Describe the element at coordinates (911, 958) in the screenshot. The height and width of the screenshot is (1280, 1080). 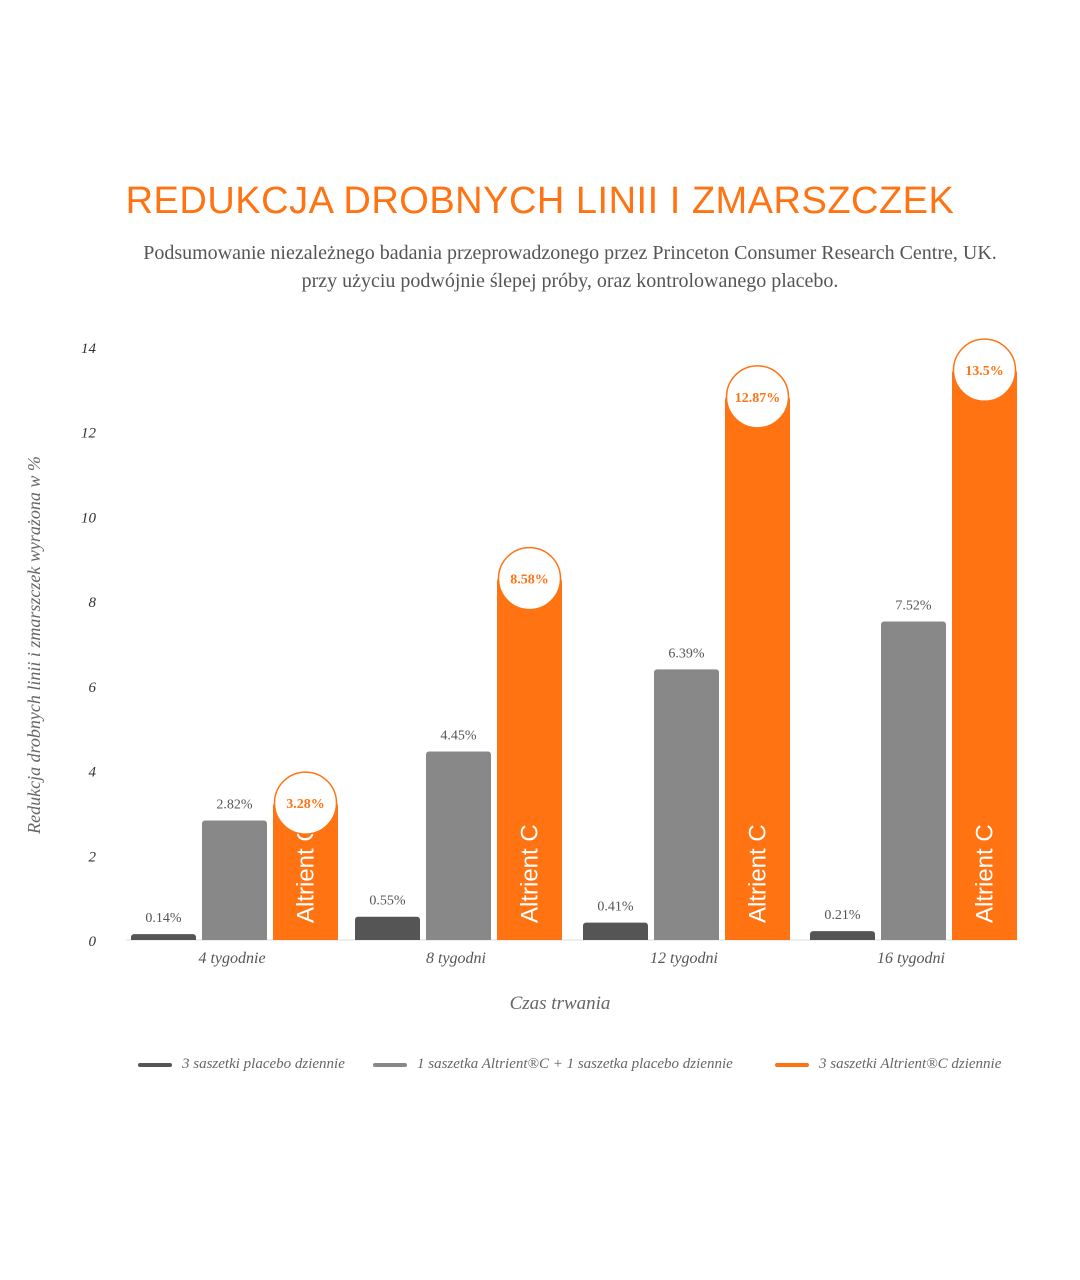
I see `x-tick-label: 16 tygodni` at that location.